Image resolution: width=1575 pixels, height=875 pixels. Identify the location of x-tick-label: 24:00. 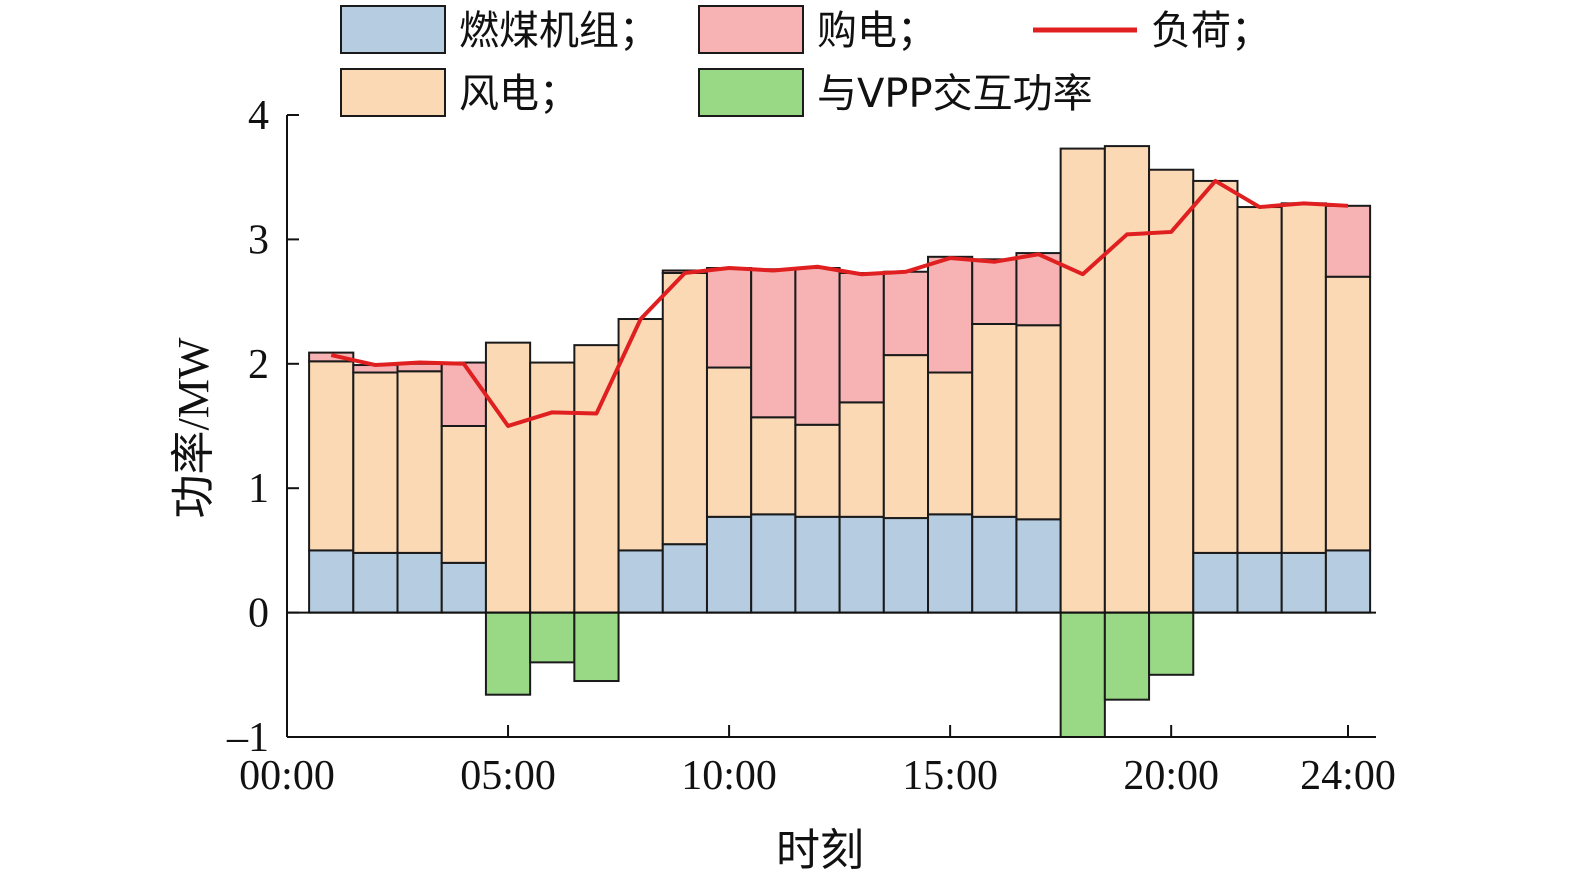
(1348, 776).